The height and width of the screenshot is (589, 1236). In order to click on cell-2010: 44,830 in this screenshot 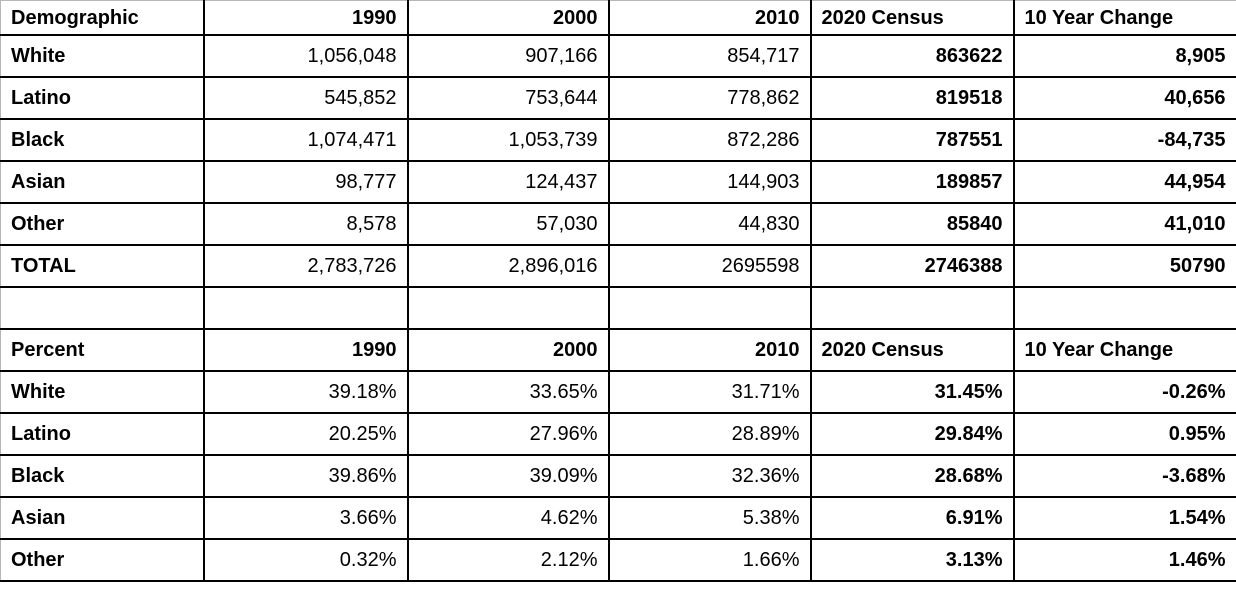, I will do `click(709, 224)`.